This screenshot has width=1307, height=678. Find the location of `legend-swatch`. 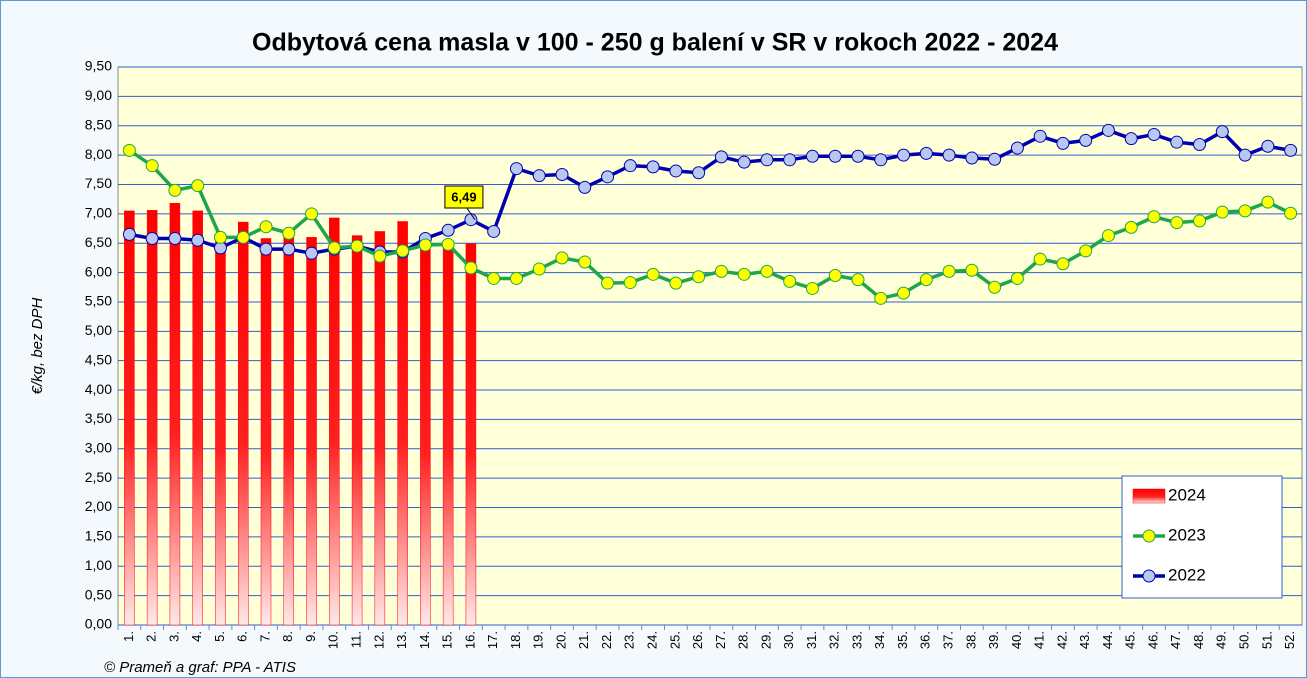

legend-swatch is located at coordinates (1149, 496).